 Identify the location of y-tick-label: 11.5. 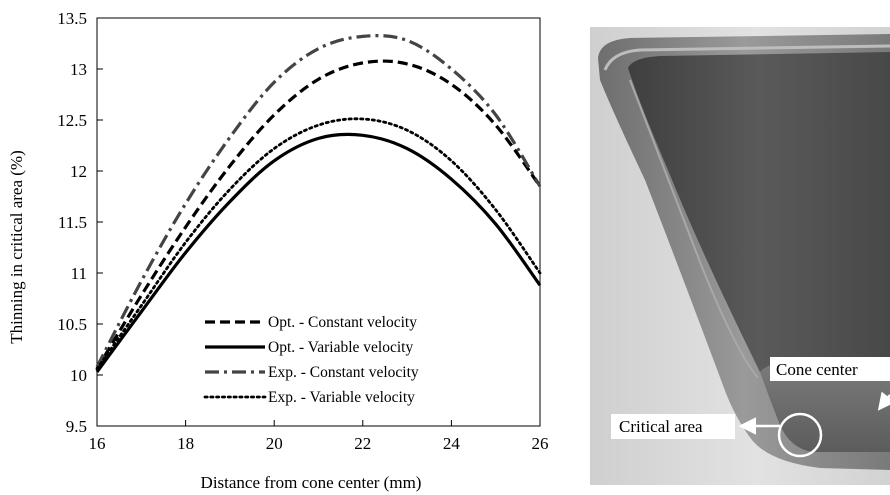
(72, 222).